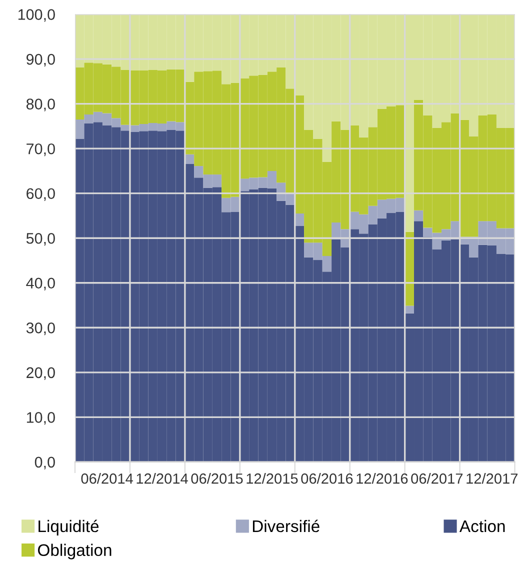 This screenshot has width=528, height=571. What do you see at coordinates (40, 418) in the screenshot?
I see `y-tick-label: 10,0` at bounding box center [40, 418].